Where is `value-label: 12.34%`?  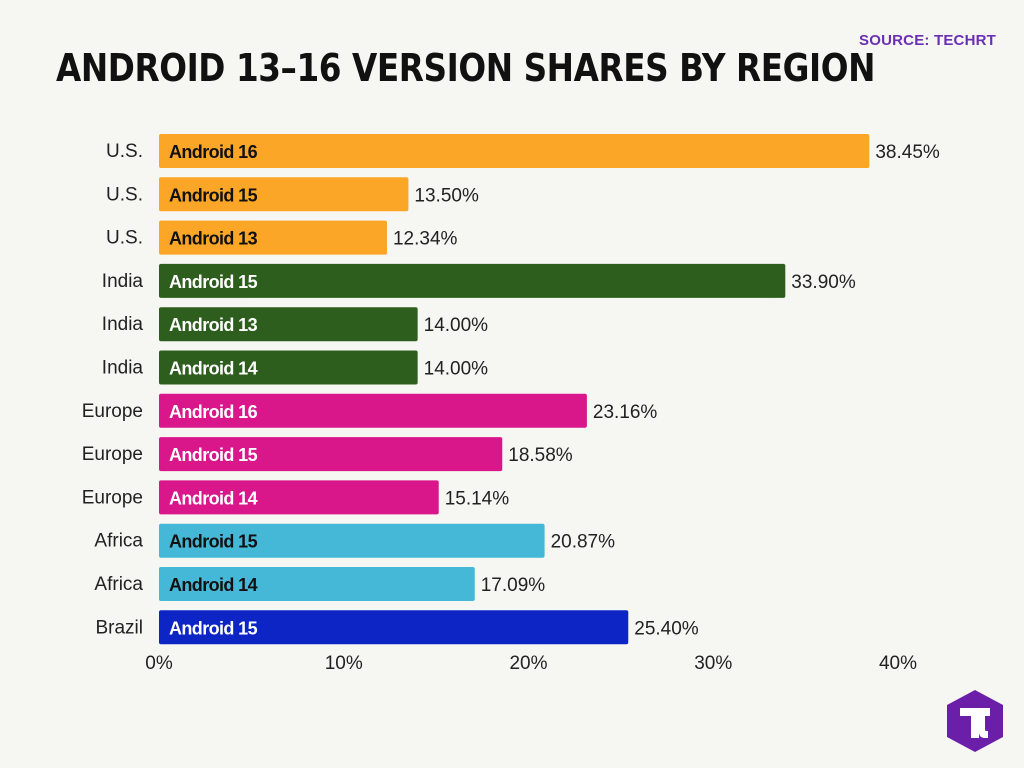
value-label: 12.34% is located at coordinates (425, 239).